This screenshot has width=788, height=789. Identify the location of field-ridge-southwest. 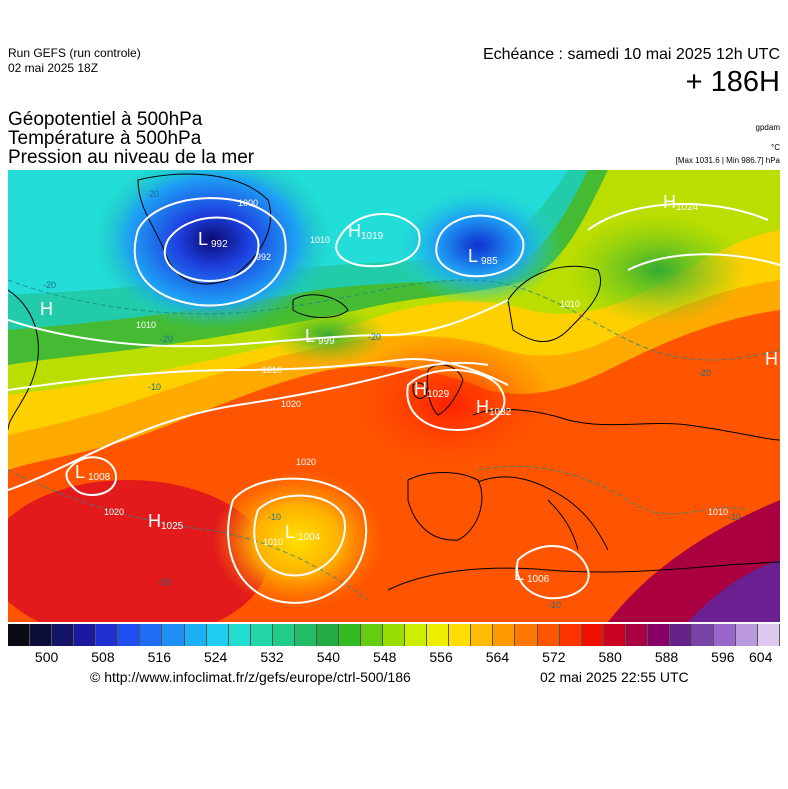
(138, 551).